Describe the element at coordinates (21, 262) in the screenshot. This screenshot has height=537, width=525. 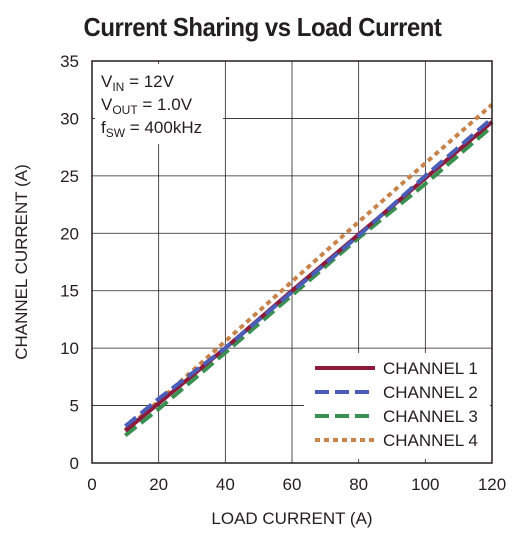
I see `y-axis-label: CHANNEL CURRENT (A)` at that location.